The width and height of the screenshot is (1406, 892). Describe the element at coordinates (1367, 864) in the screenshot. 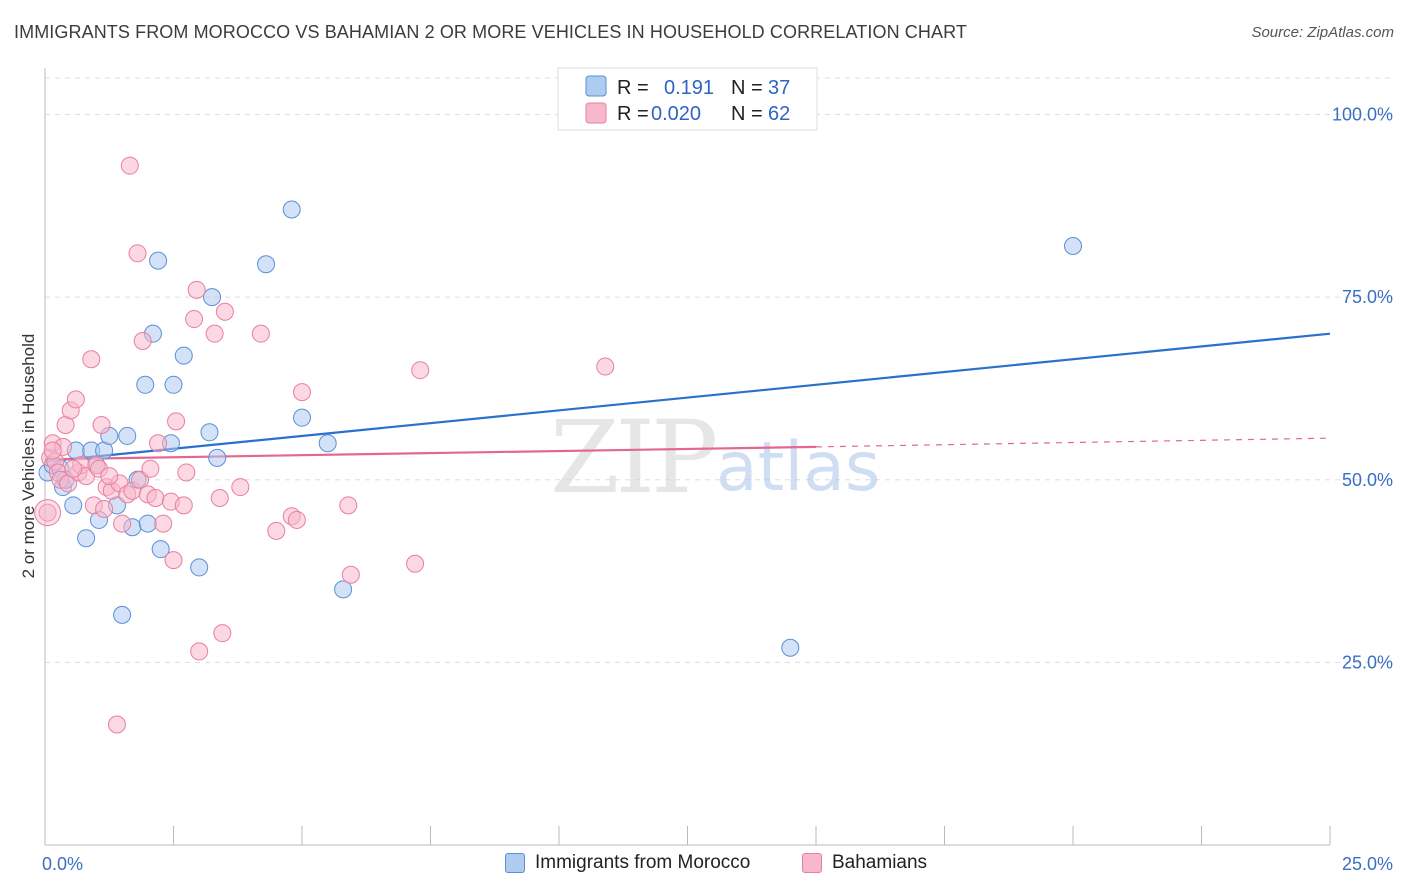

I see `x-tick-label: 25.0%` at that location.